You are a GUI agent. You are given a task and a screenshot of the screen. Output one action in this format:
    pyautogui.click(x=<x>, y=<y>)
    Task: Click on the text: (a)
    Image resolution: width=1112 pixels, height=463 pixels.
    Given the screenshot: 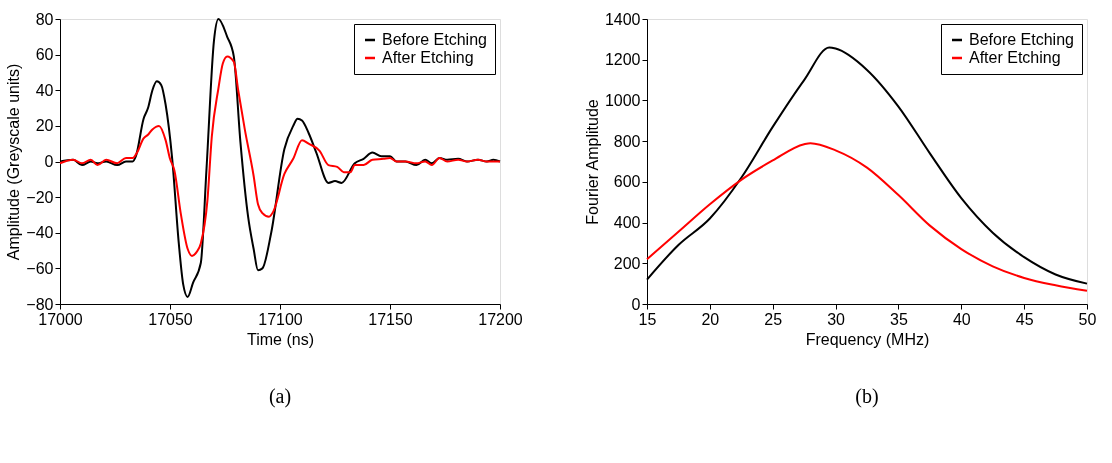 What is the action you would take?
    pyautogui.click(x=280, y=396)
    